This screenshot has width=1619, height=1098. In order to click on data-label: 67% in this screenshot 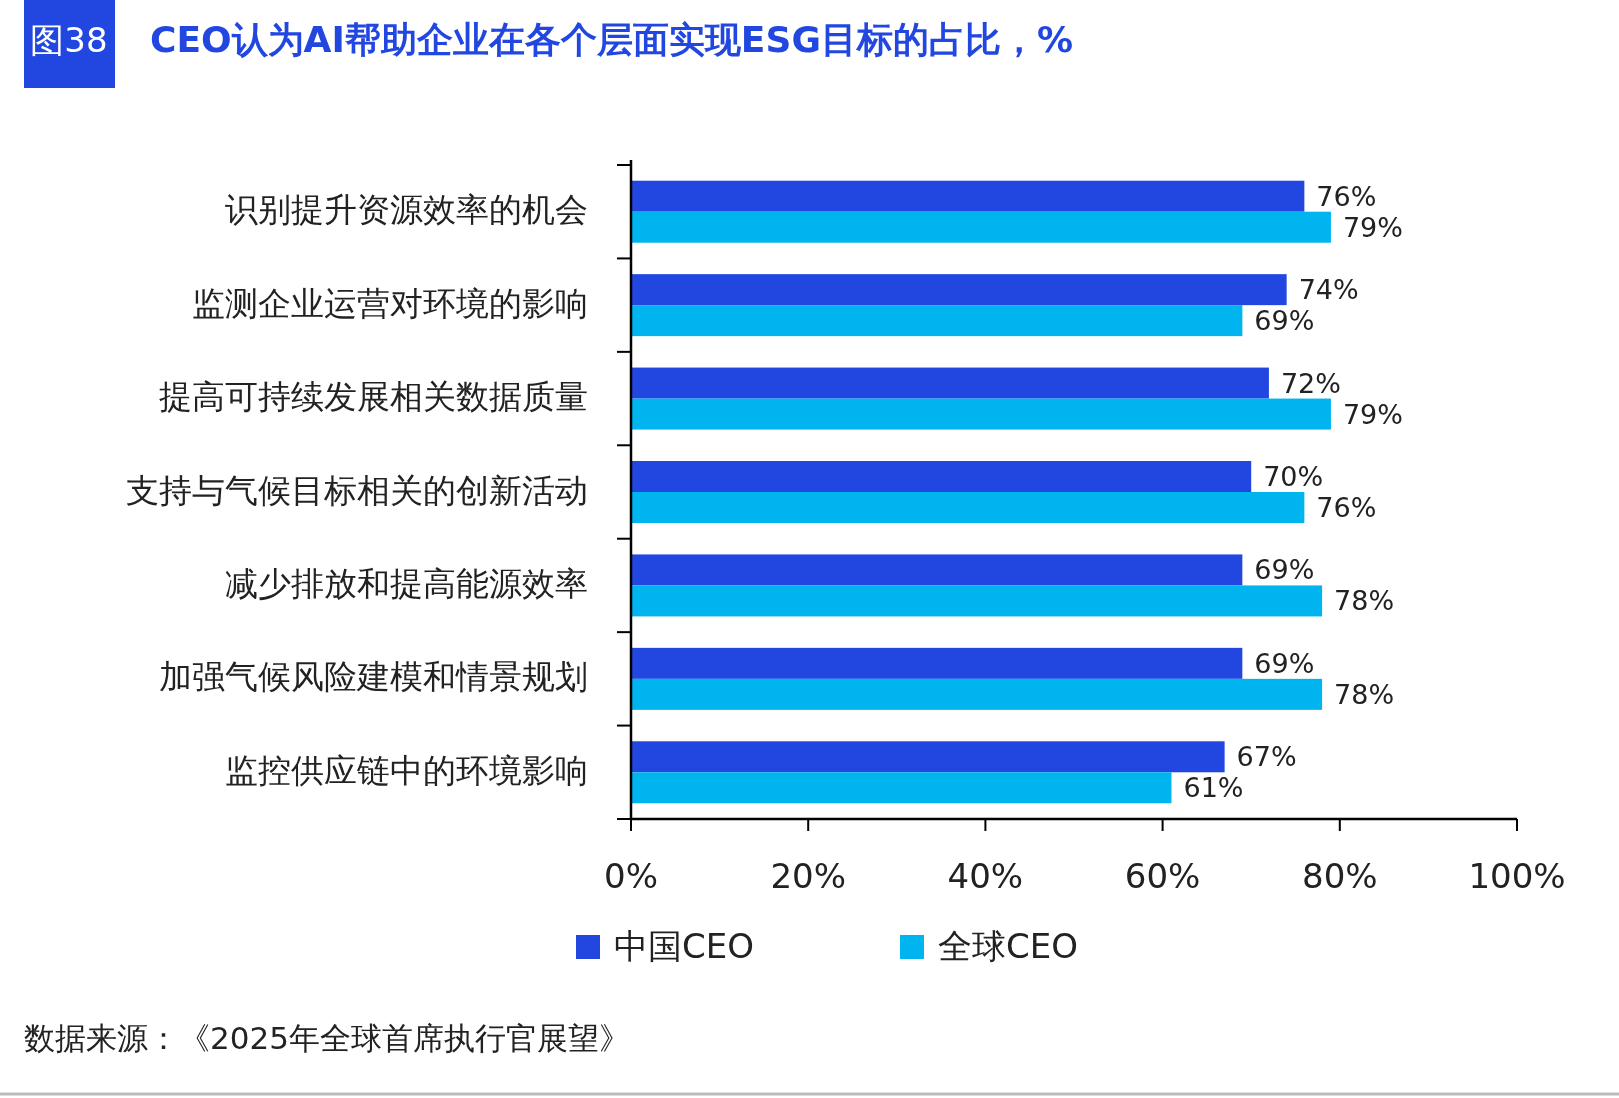, I will do `click(1266, 757)`.